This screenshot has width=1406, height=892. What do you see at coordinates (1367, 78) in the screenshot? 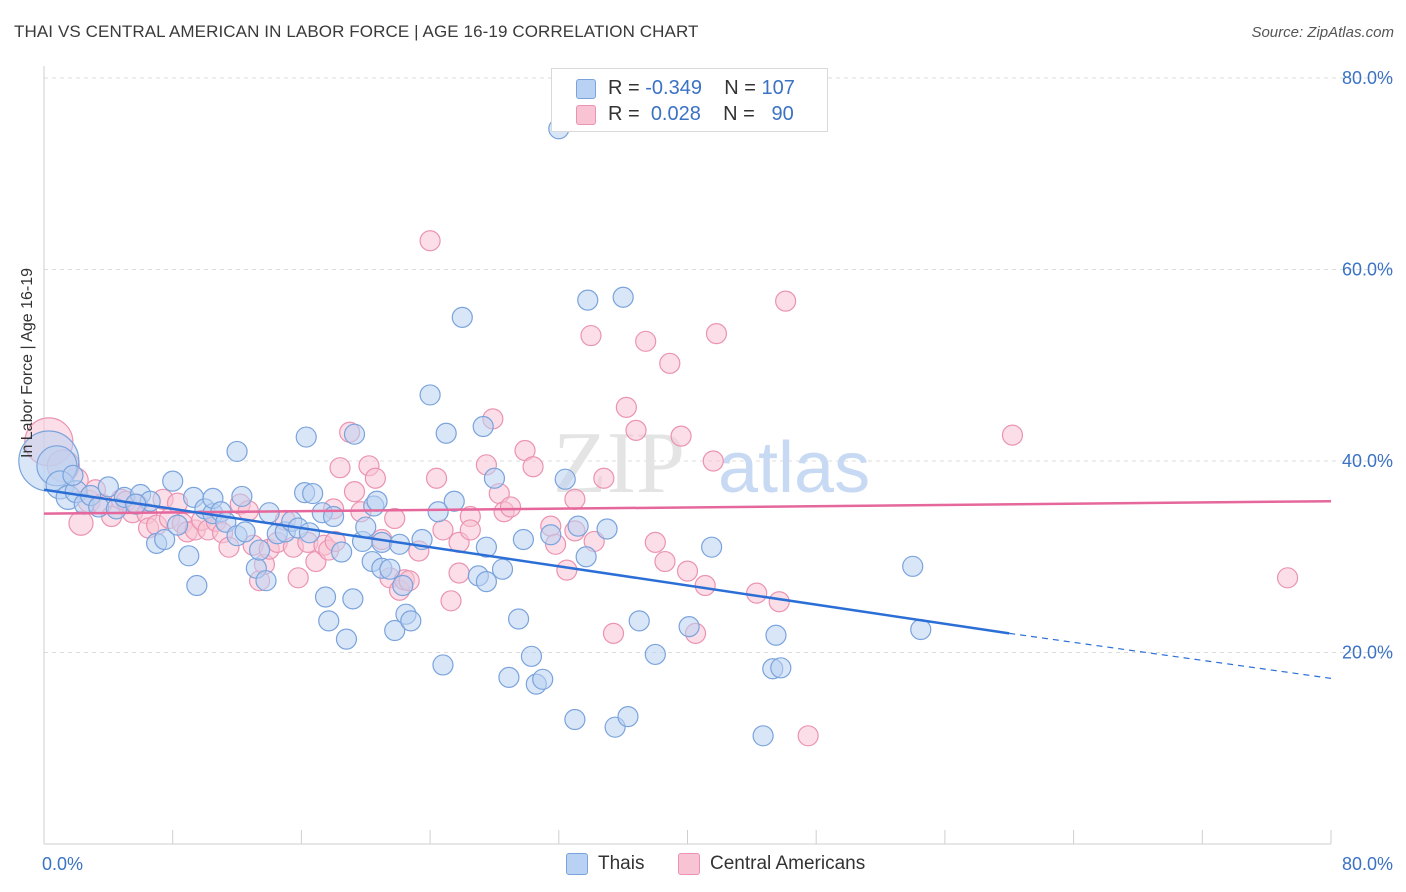
I see `y-tick-label-3: 80.0%` at bounding box center [1367, 78].